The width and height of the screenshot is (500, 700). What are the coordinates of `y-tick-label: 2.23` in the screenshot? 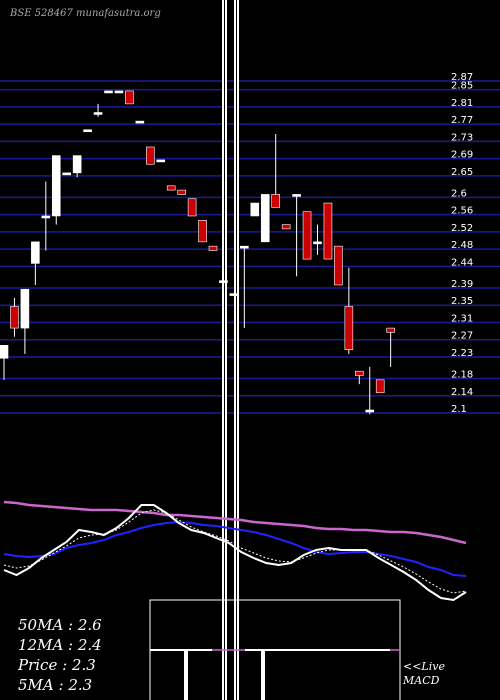 It's located at (462, 353).